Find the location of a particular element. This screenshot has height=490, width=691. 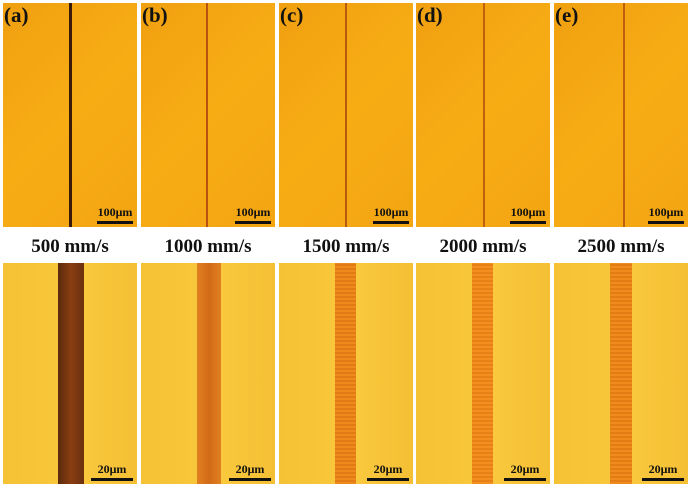

top-micrograph-1: (b) 100μm is located at coordinates (208, 115).